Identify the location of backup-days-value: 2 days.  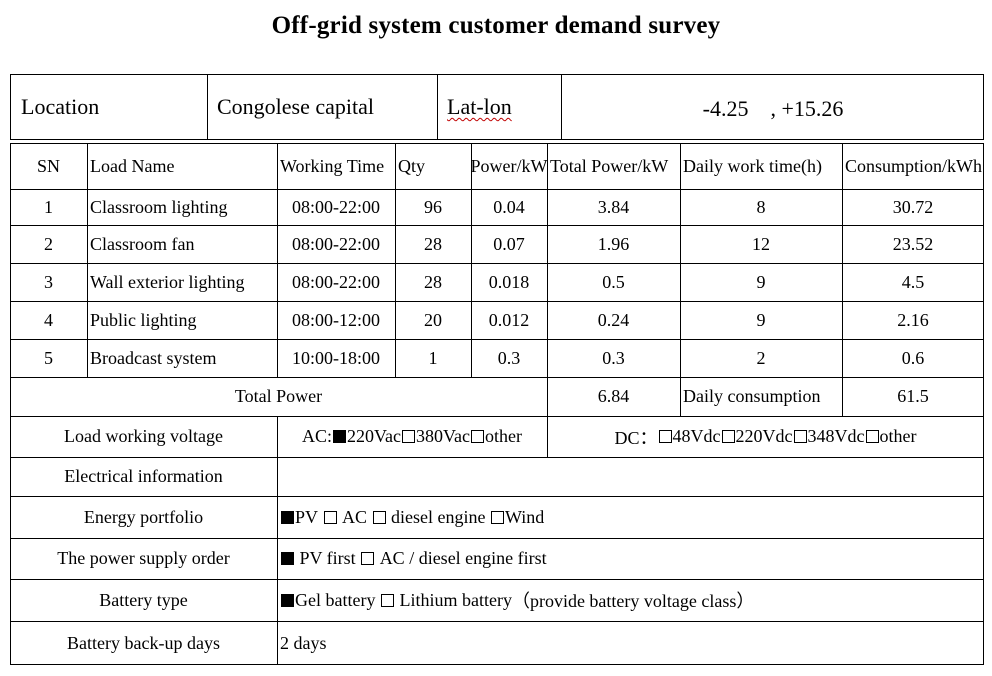
(303, 642).